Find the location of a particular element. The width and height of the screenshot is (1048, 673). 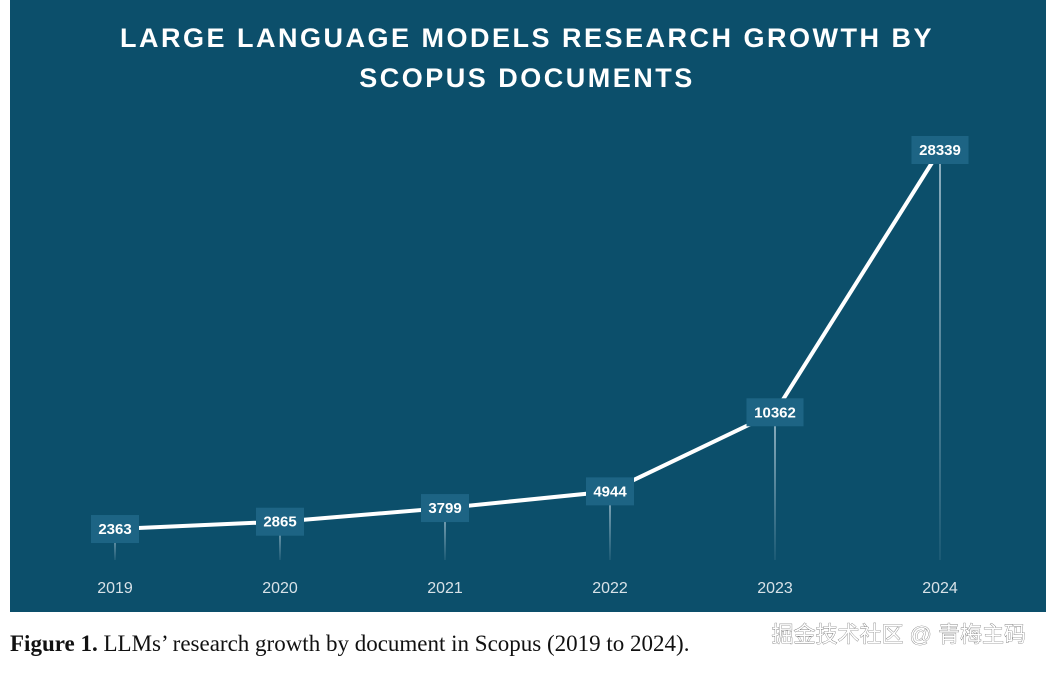

x-tick-label: 2022 is located at coordinates (610, 588).